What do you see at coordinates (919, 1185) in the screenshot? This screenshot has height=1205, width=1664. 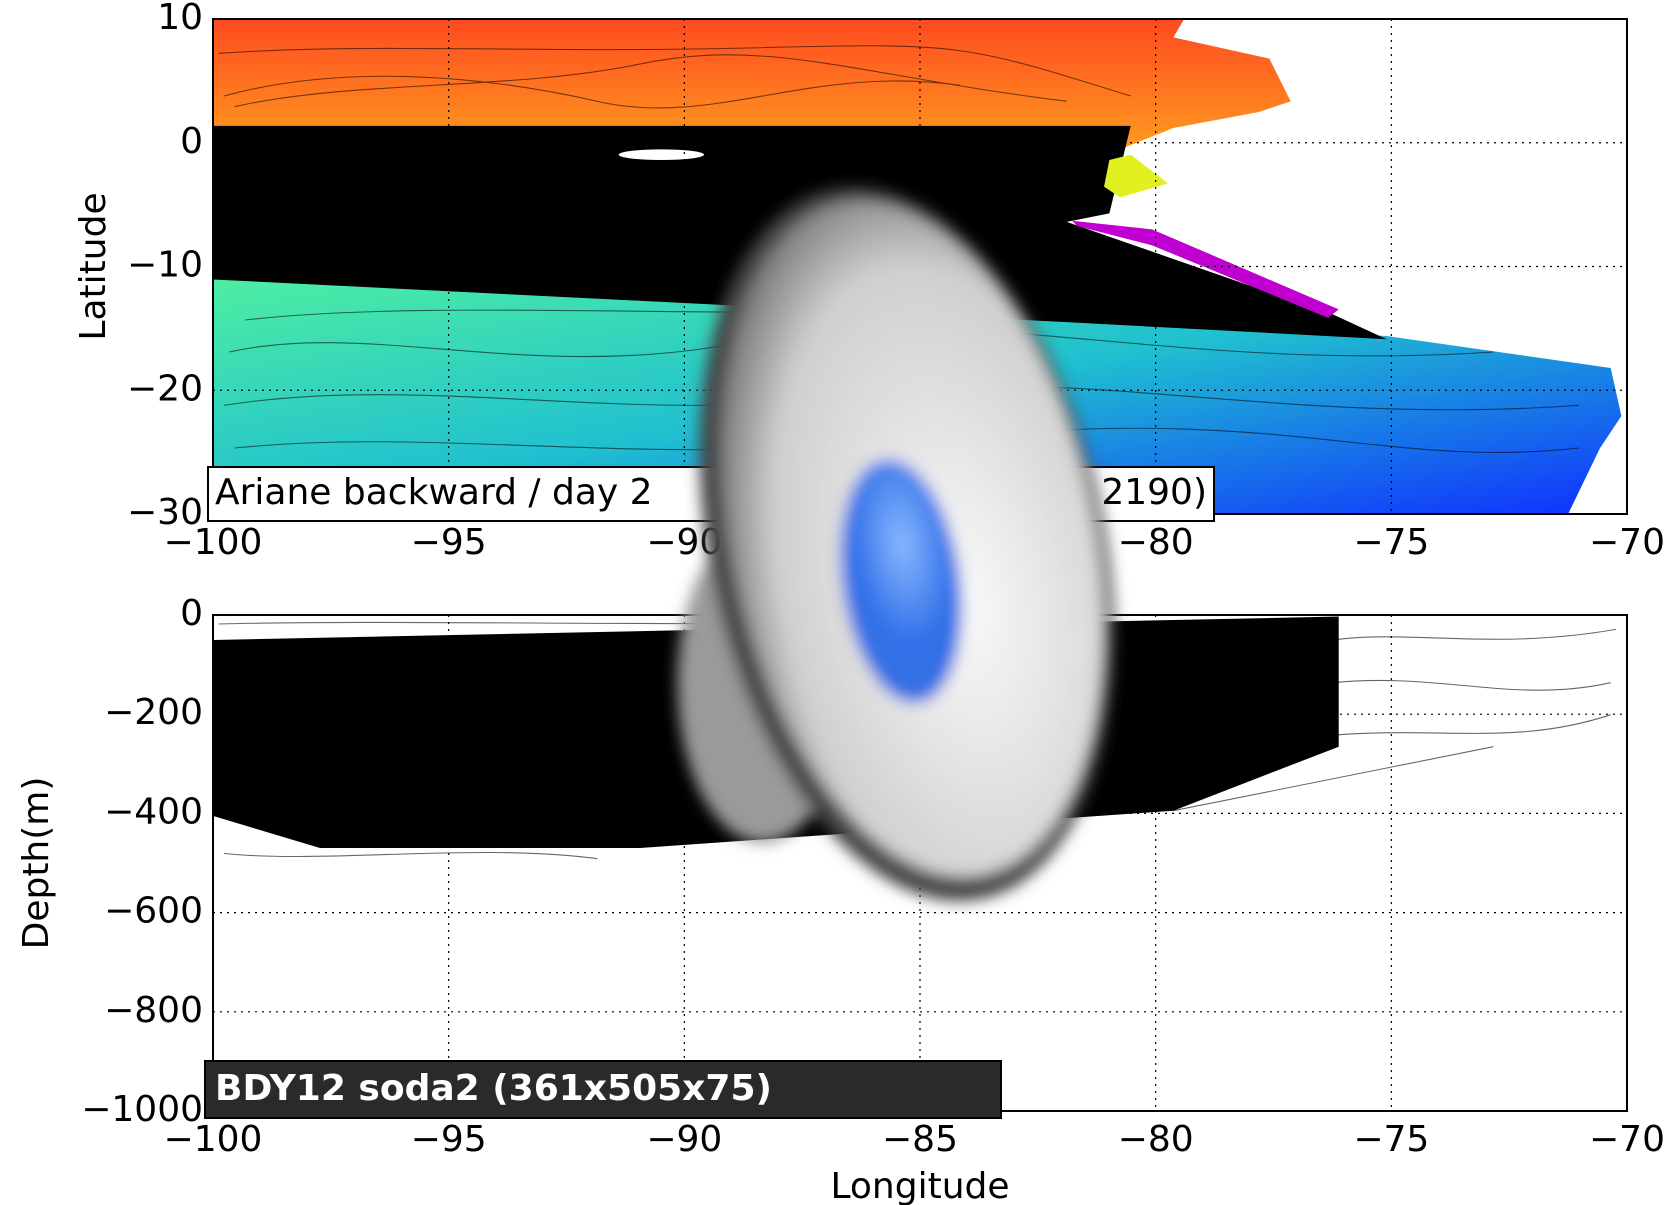 I see `x-axis-label: Longitude` at bounding box center [919, 1185].